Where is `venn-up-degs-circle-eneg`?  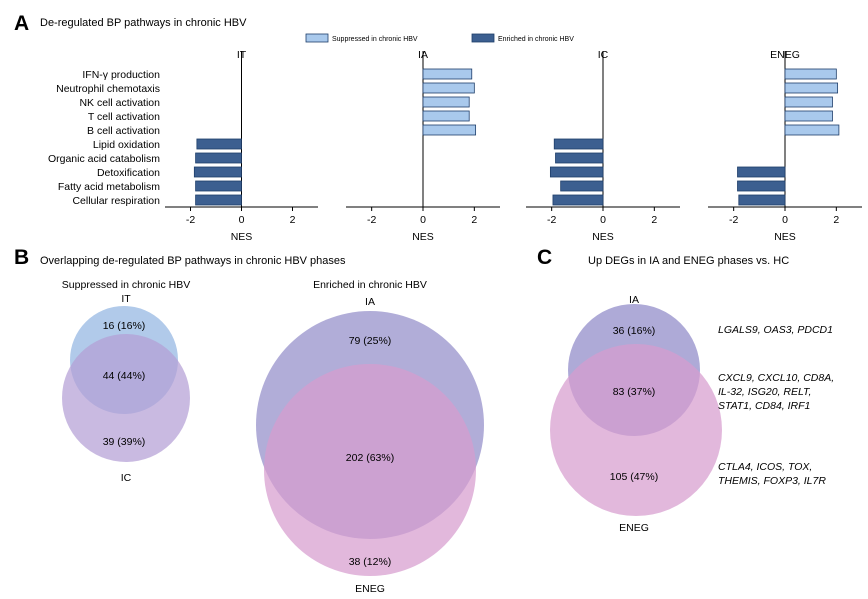
venn-up-degs-circle-eneg is located at coordinates (636, 430).